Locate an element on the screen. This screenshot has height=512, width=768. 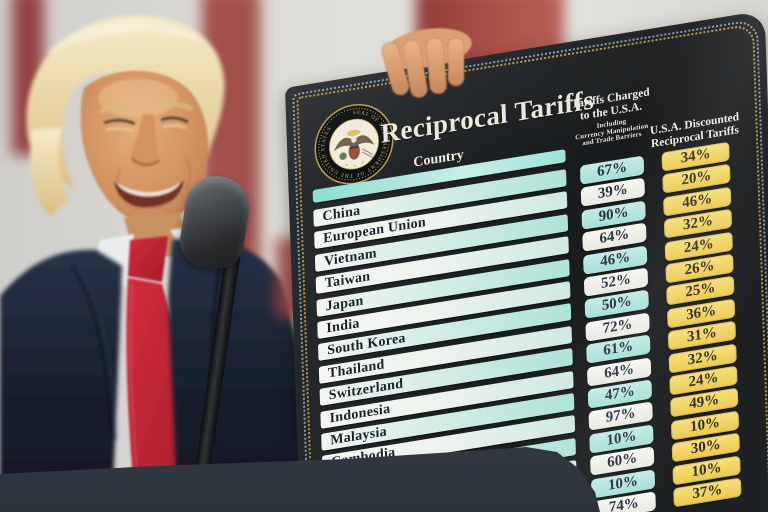
hair is located at coordinates (125, 115).